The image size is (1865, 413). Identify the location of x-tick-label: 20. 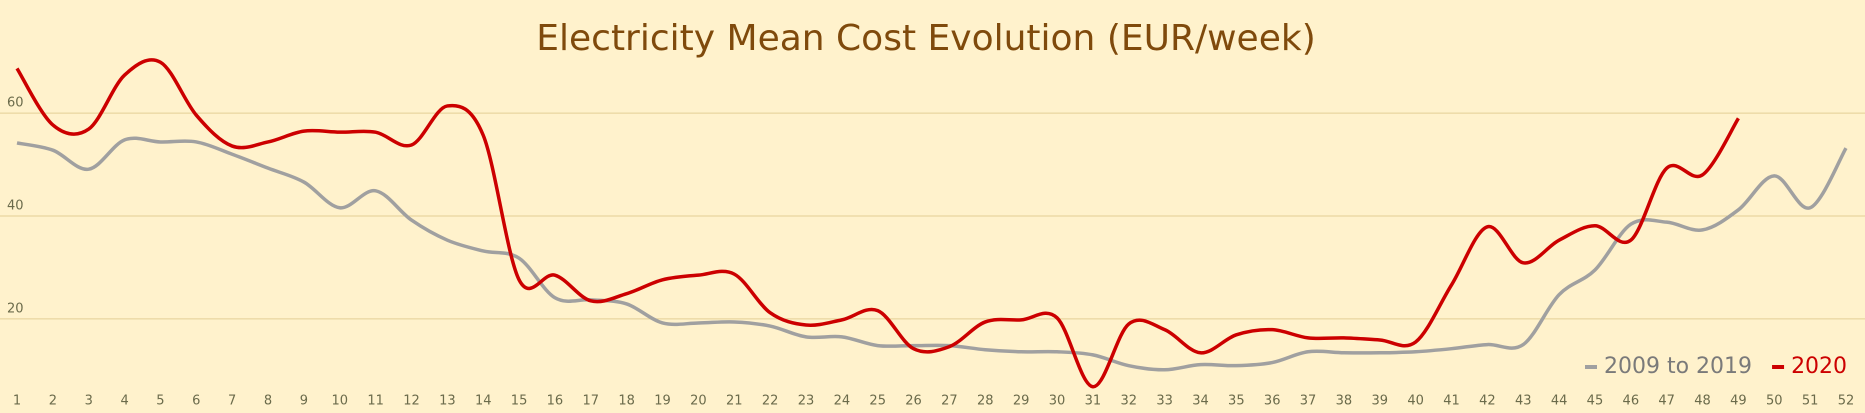
(698, 401).